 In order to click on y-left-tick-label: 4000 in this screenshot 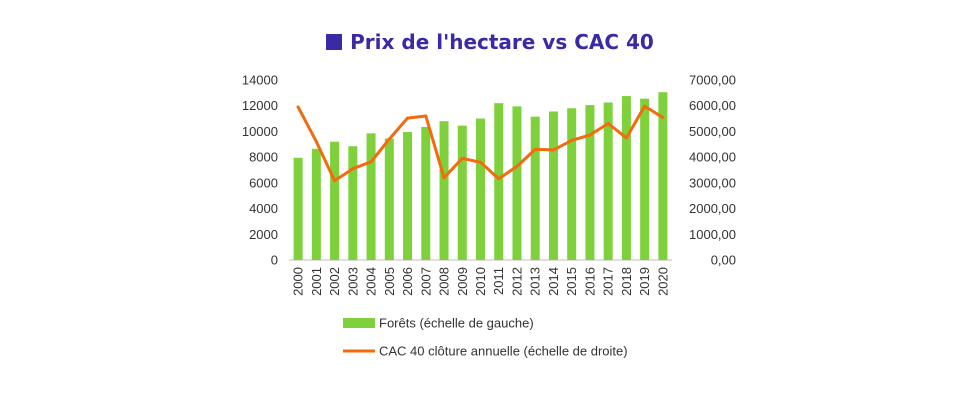, I will do `click(263, 208)`.